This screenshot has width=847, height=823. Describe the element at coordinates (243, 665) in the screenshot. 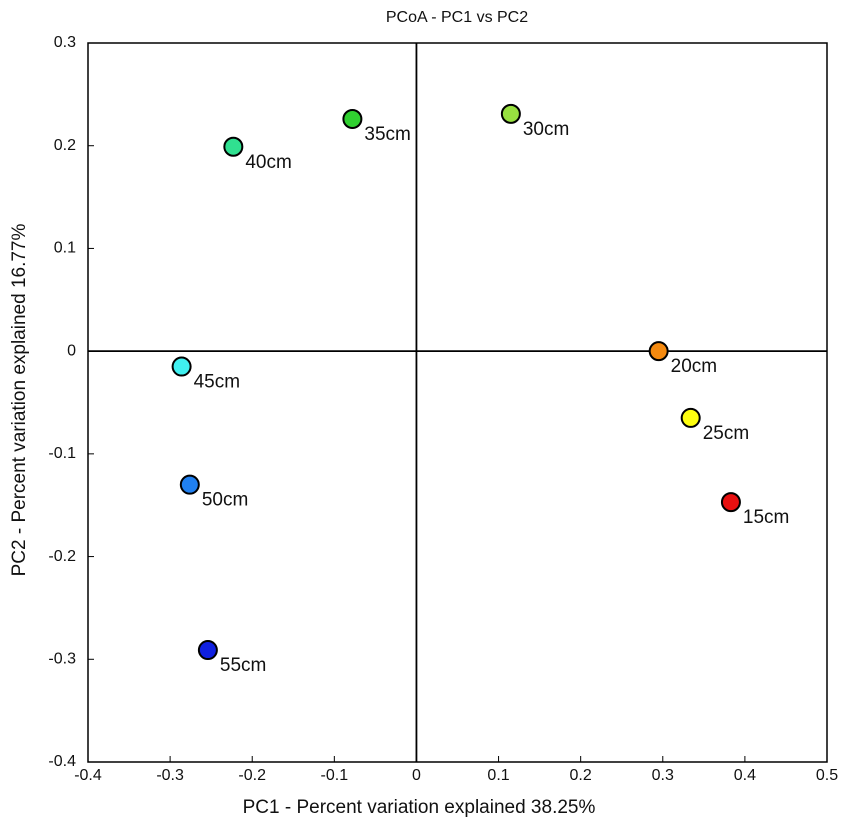

I see `point-label: 55cm` at that location.